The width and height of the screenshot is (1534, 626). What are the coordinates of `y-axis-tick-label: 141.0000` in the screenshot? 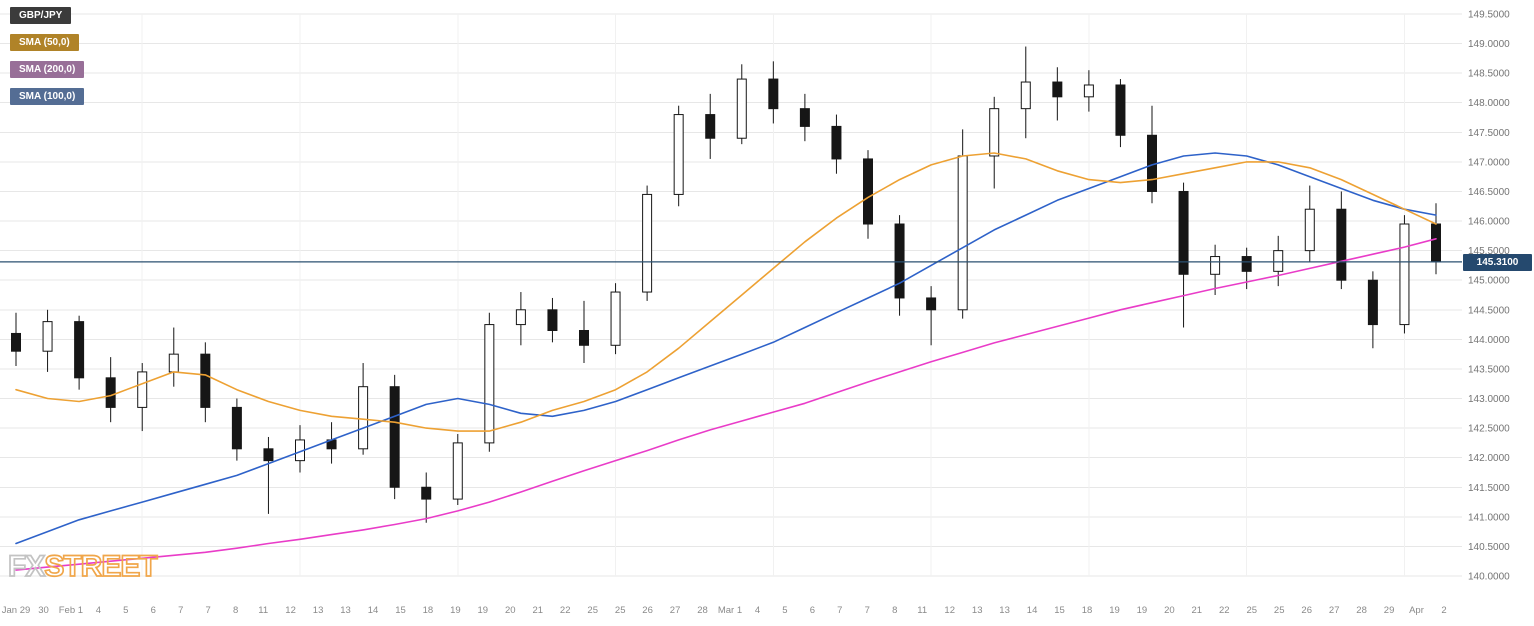 It's located at (1489, 517).